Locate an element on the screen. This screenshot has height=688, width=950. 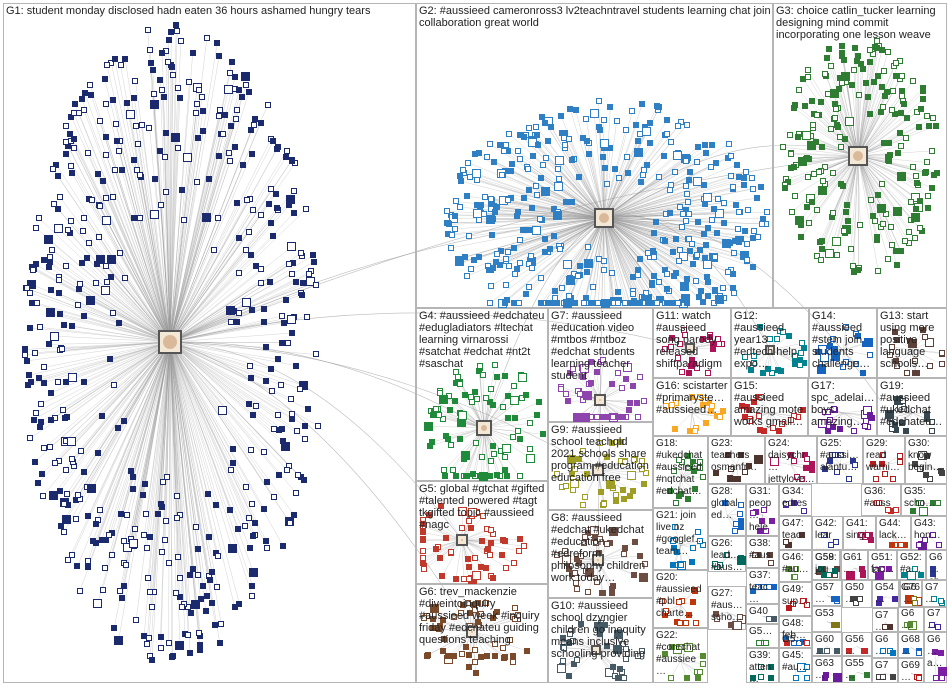
node-g31 is located at coordinates (764, 509).